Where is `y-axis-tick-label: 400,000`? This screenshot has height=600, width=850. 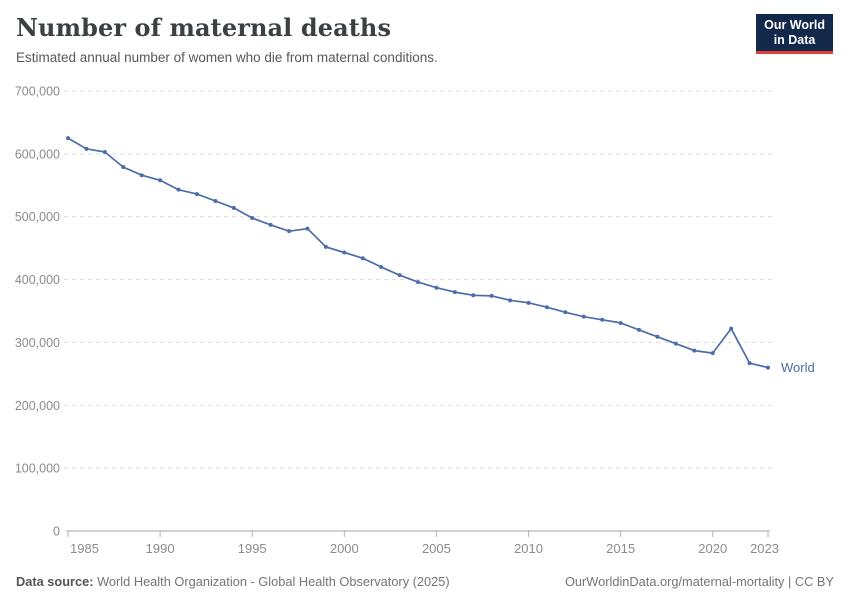 y-axis-tick-label: 400,000 is located at coordinates (37, 280).